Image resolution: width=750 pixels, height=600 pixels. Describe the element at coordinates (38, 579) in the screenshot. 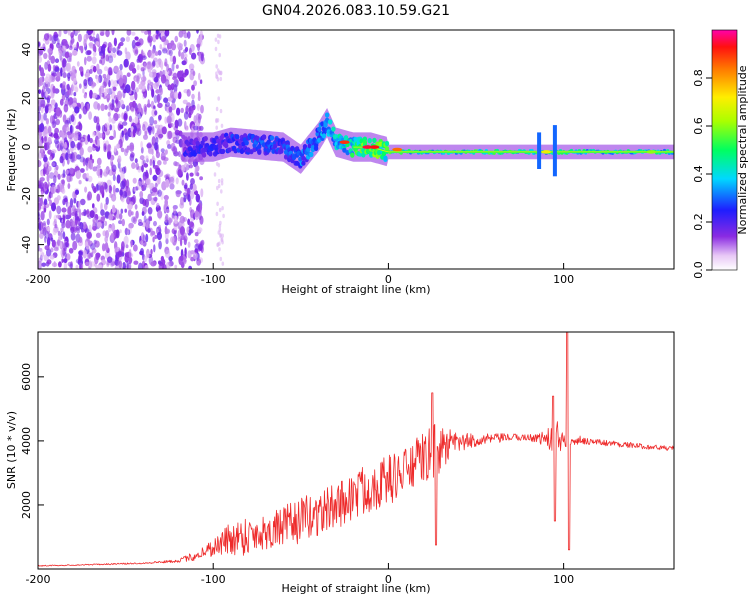

I see `x-tick-label: -200` at that location.